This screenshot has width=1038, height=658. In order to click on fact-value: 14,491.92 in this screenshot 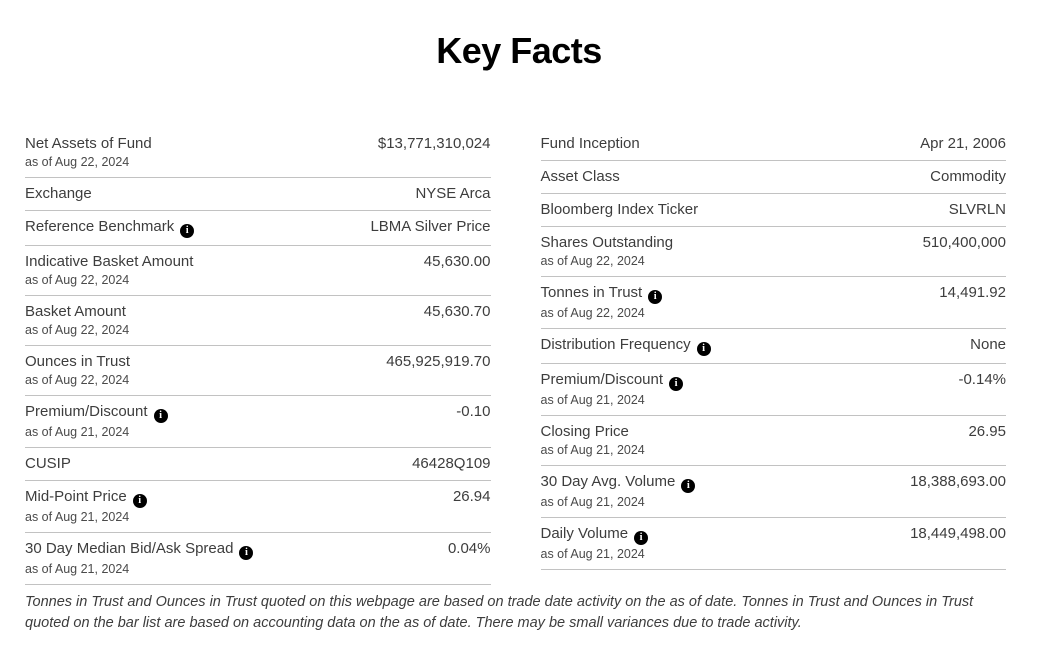, I will do `click(972, 292)`.